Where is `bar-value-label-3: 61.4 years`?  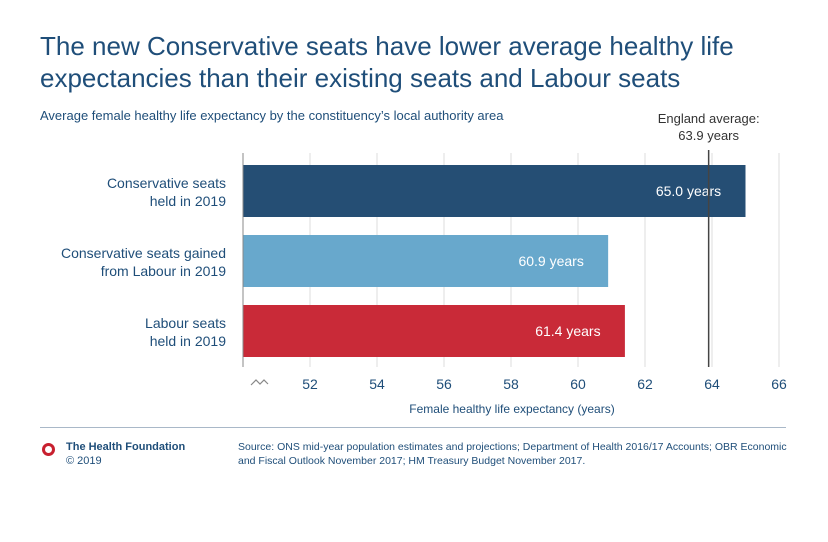 bar-value-label-3: 61.4 years is located at coordinates (567, 331).